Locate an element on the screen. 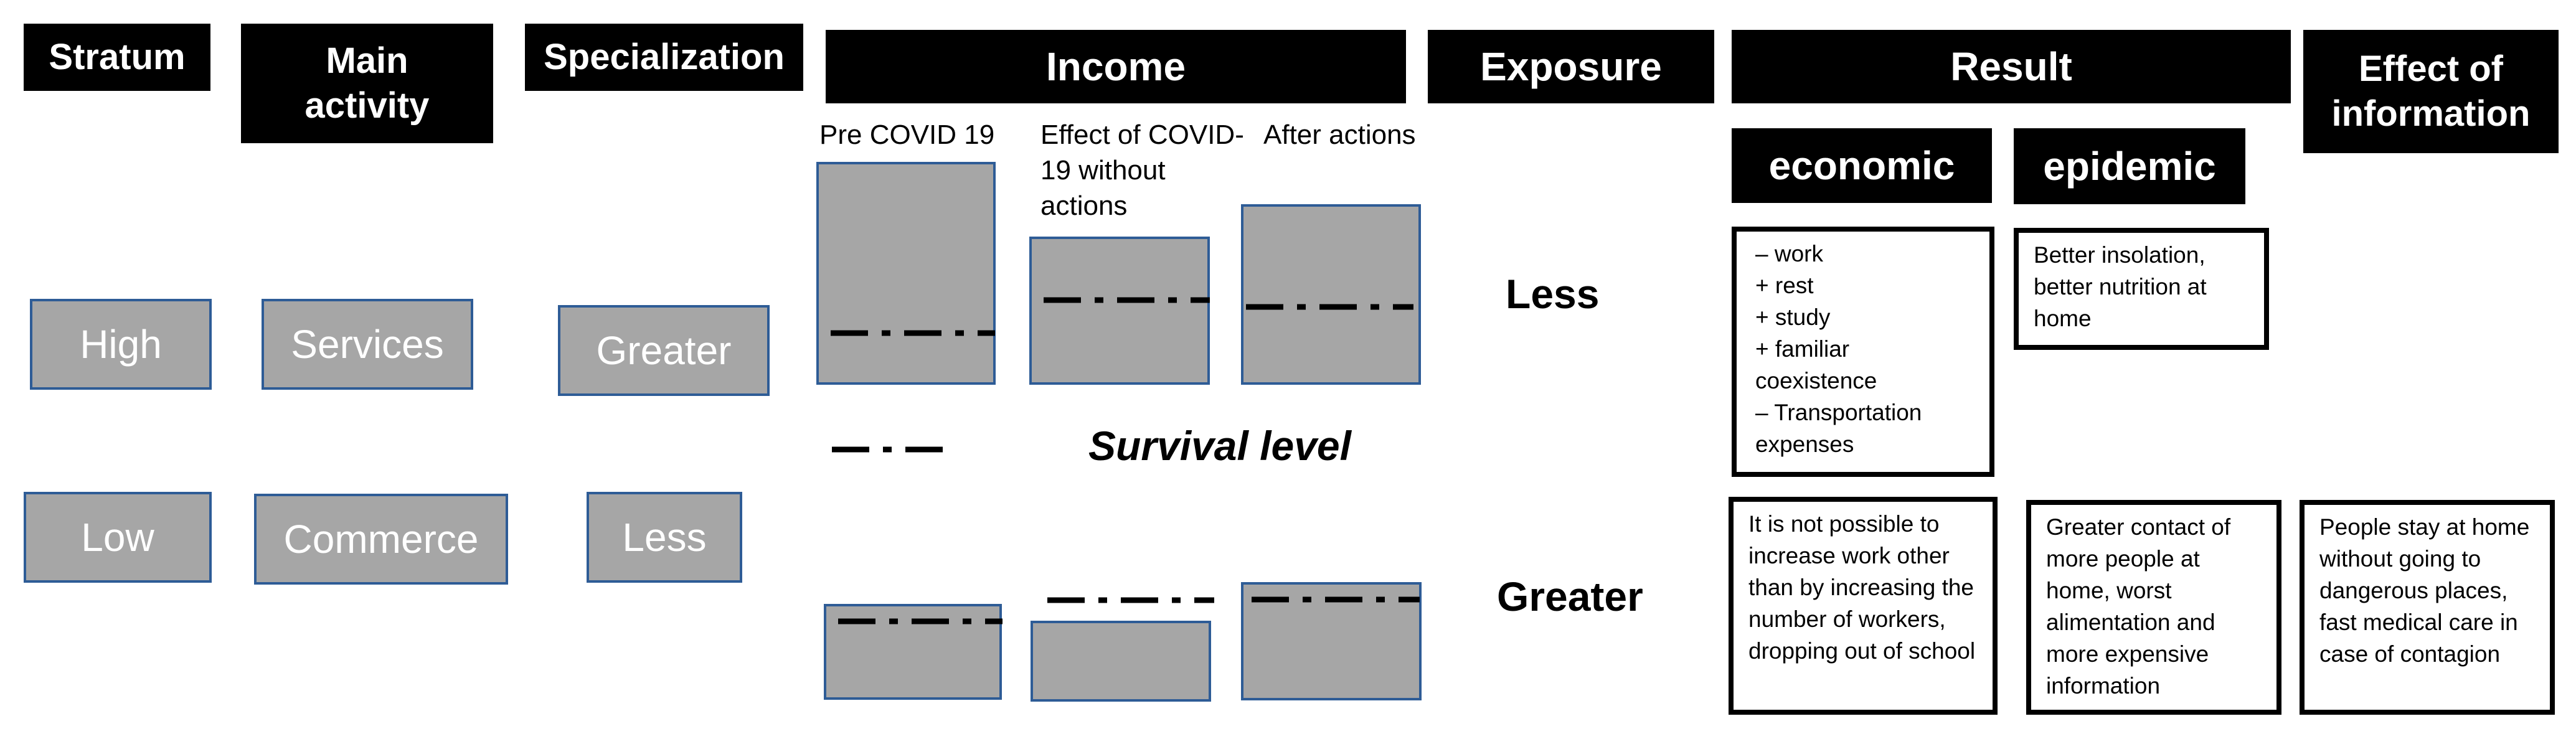 Image resolution: width=2576 pixels, height=739 pixels. specialization-less-box: Less is located at coordinates (664, 537).